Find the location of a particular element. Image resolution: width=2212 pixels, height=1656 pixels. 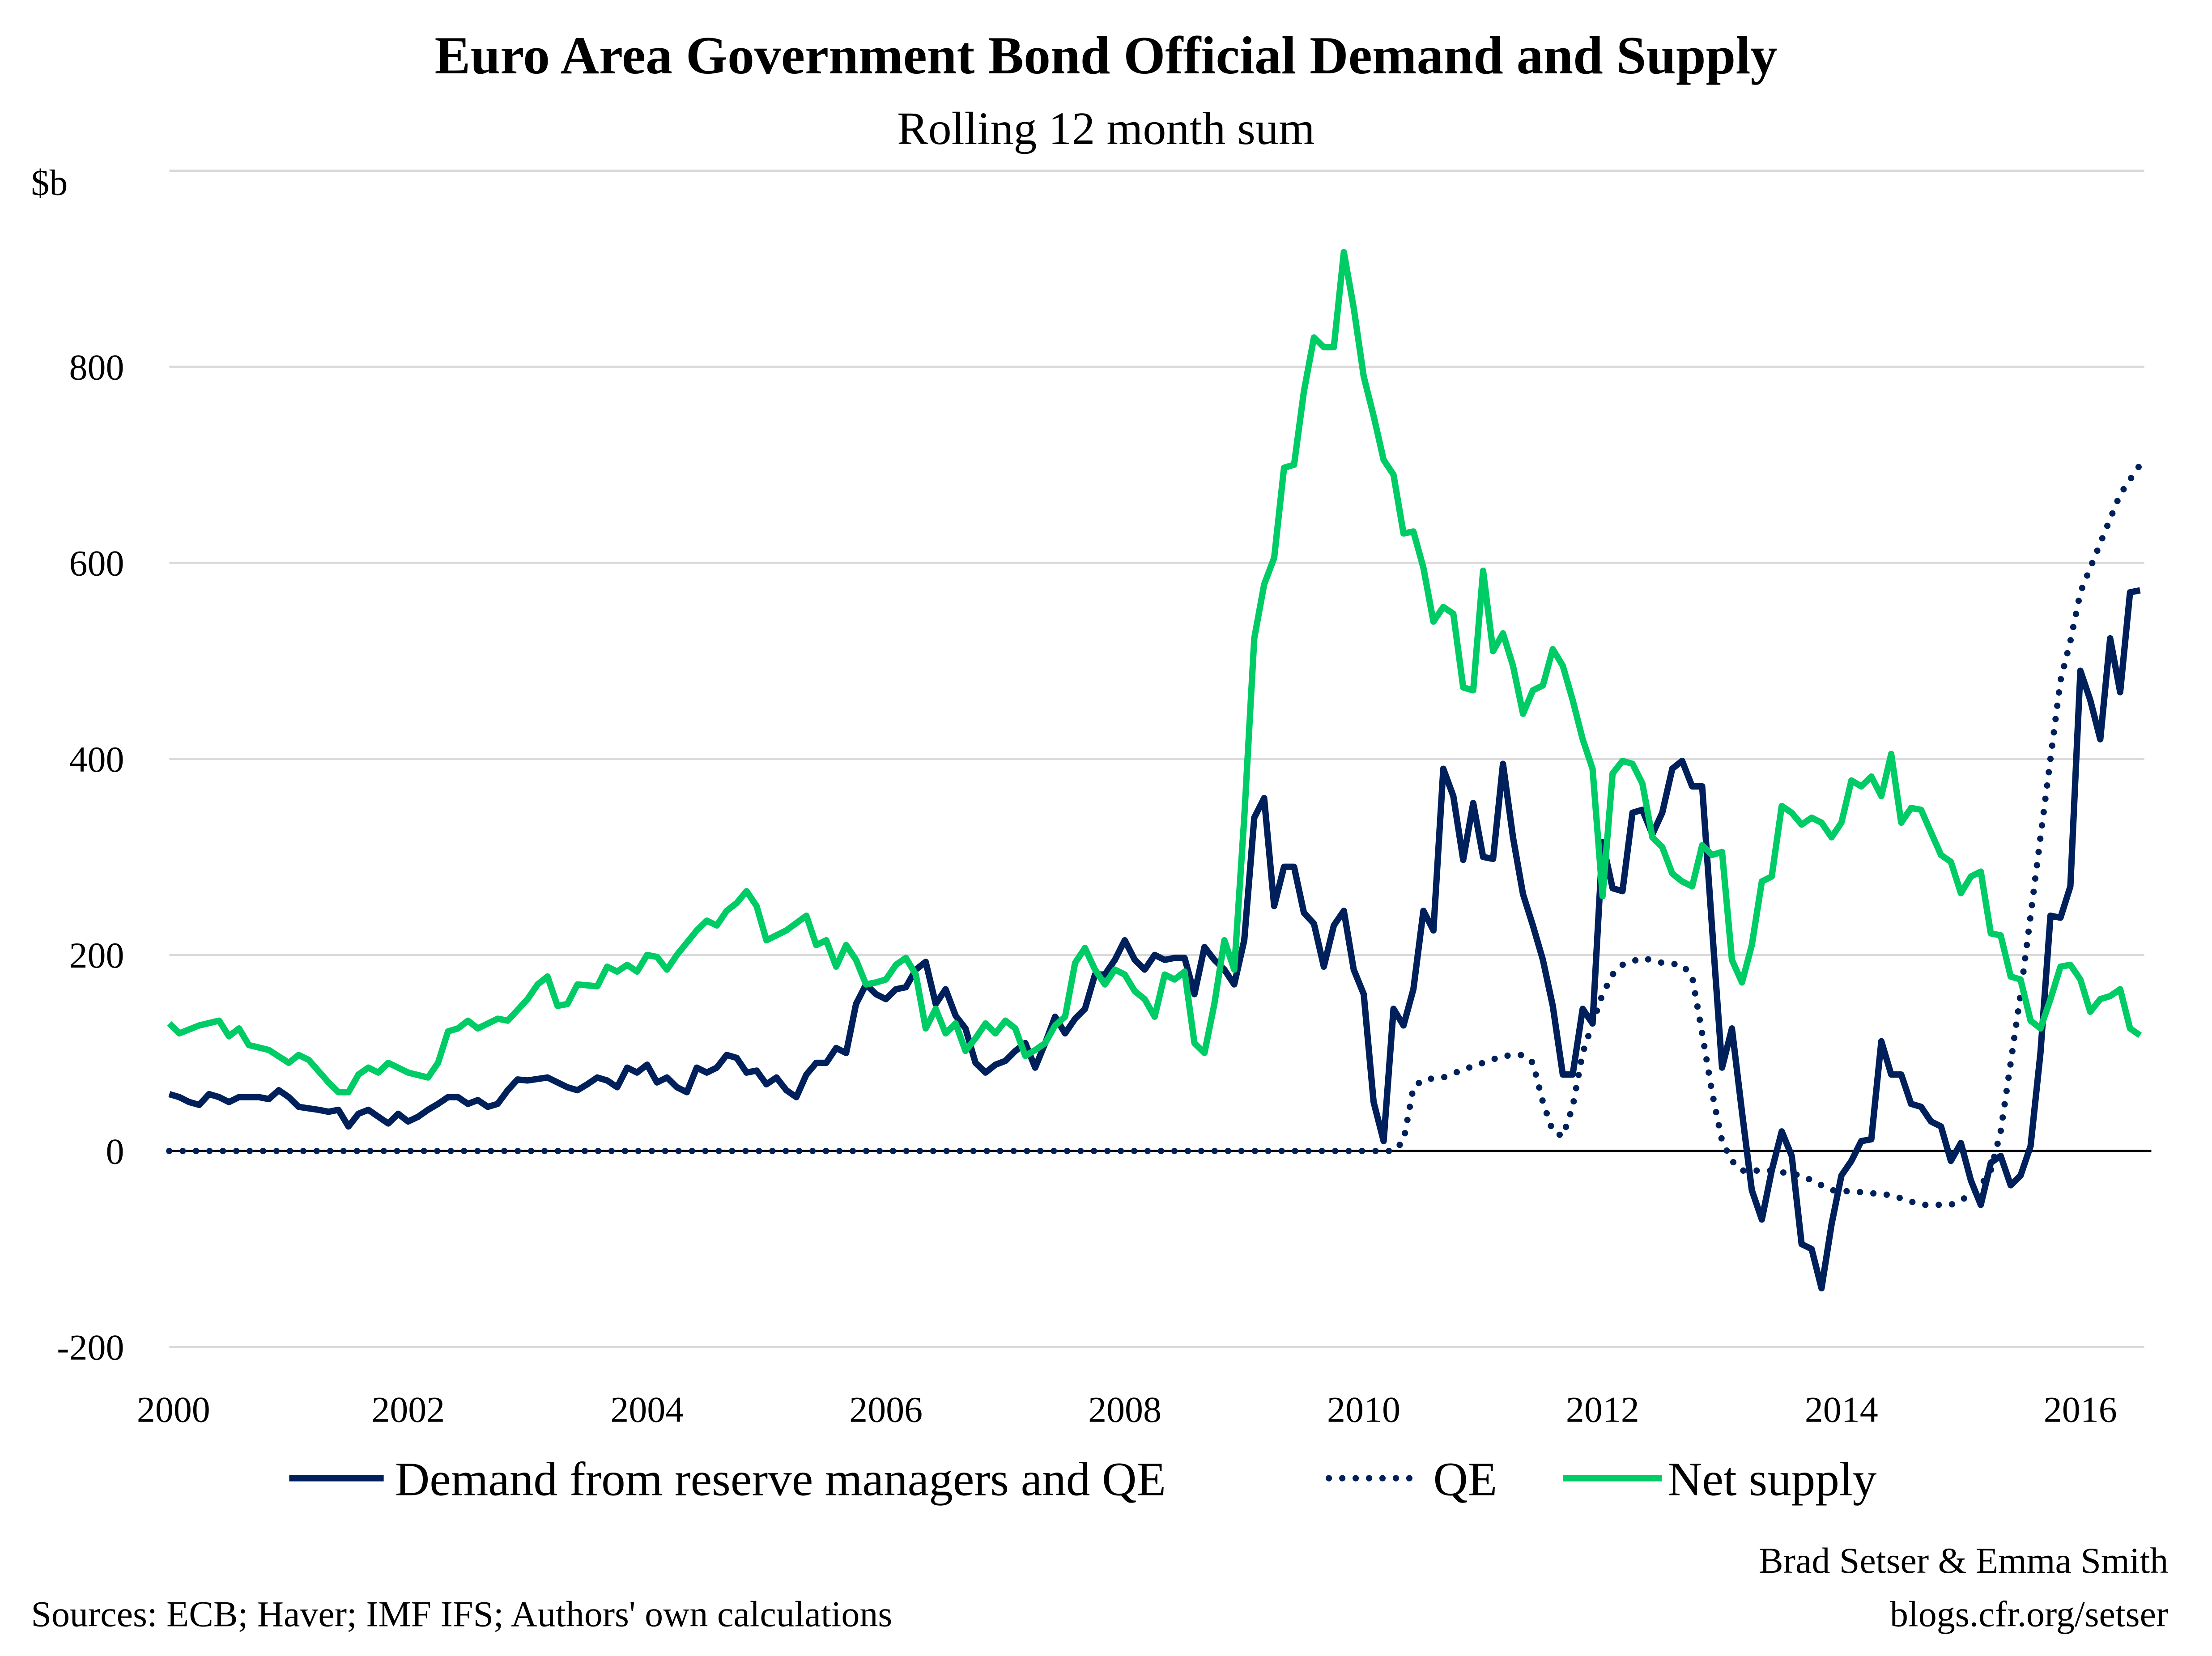

x-tick-label: 2002 is located at coordinates (408, 1409).